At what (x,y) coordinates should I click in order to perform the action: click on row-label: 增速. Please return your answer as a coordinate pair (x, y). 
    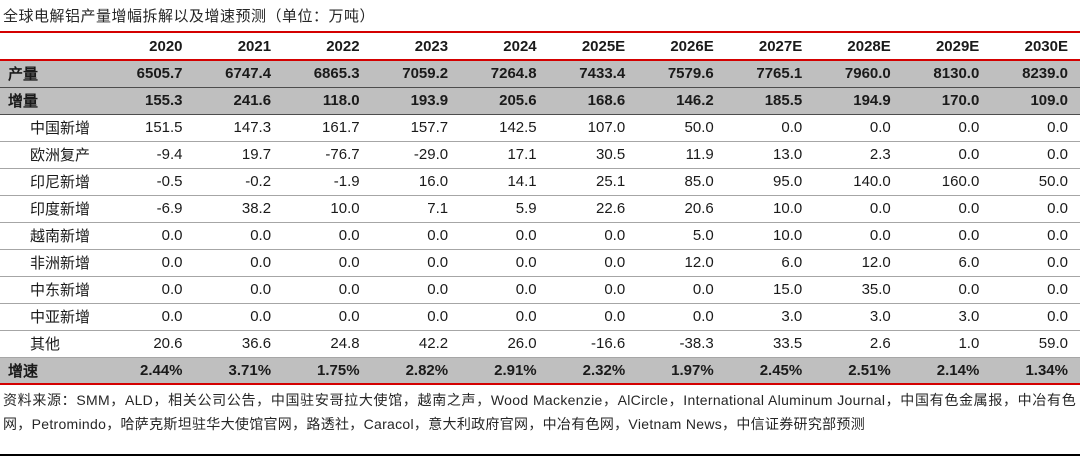
    Looking at the image, I should click on (23, 371).